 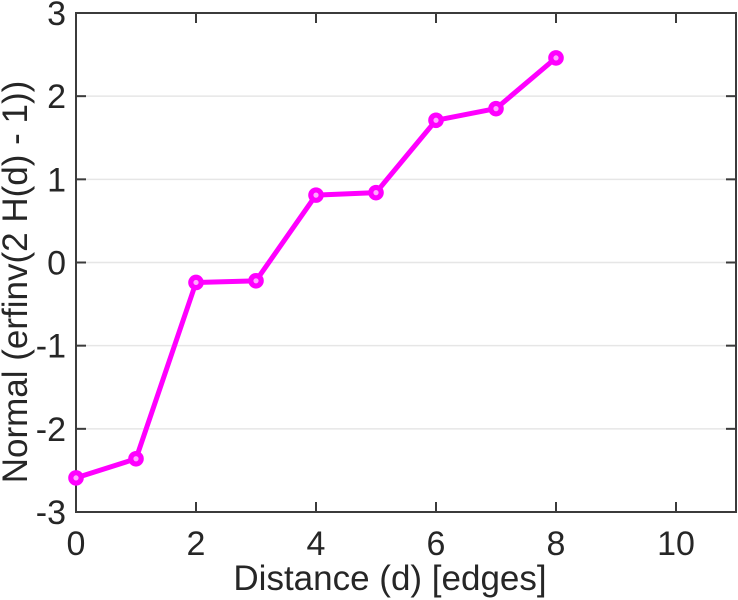 I want to click on y-tick-label: 1, so click(x=56, y=180).